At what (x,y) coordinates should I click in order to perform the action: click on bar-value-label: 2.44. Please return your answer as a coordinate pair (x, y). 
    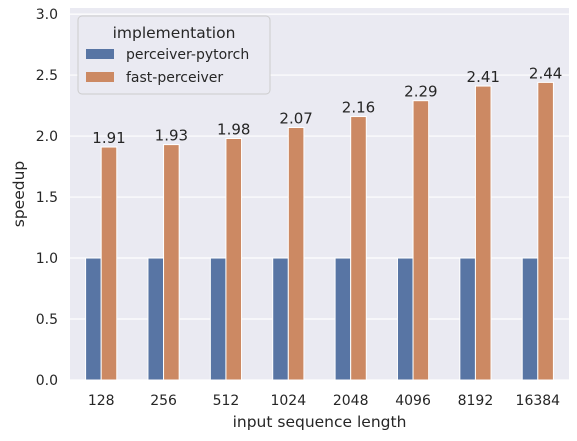
    Looking at the image, I should click on (545, 73).